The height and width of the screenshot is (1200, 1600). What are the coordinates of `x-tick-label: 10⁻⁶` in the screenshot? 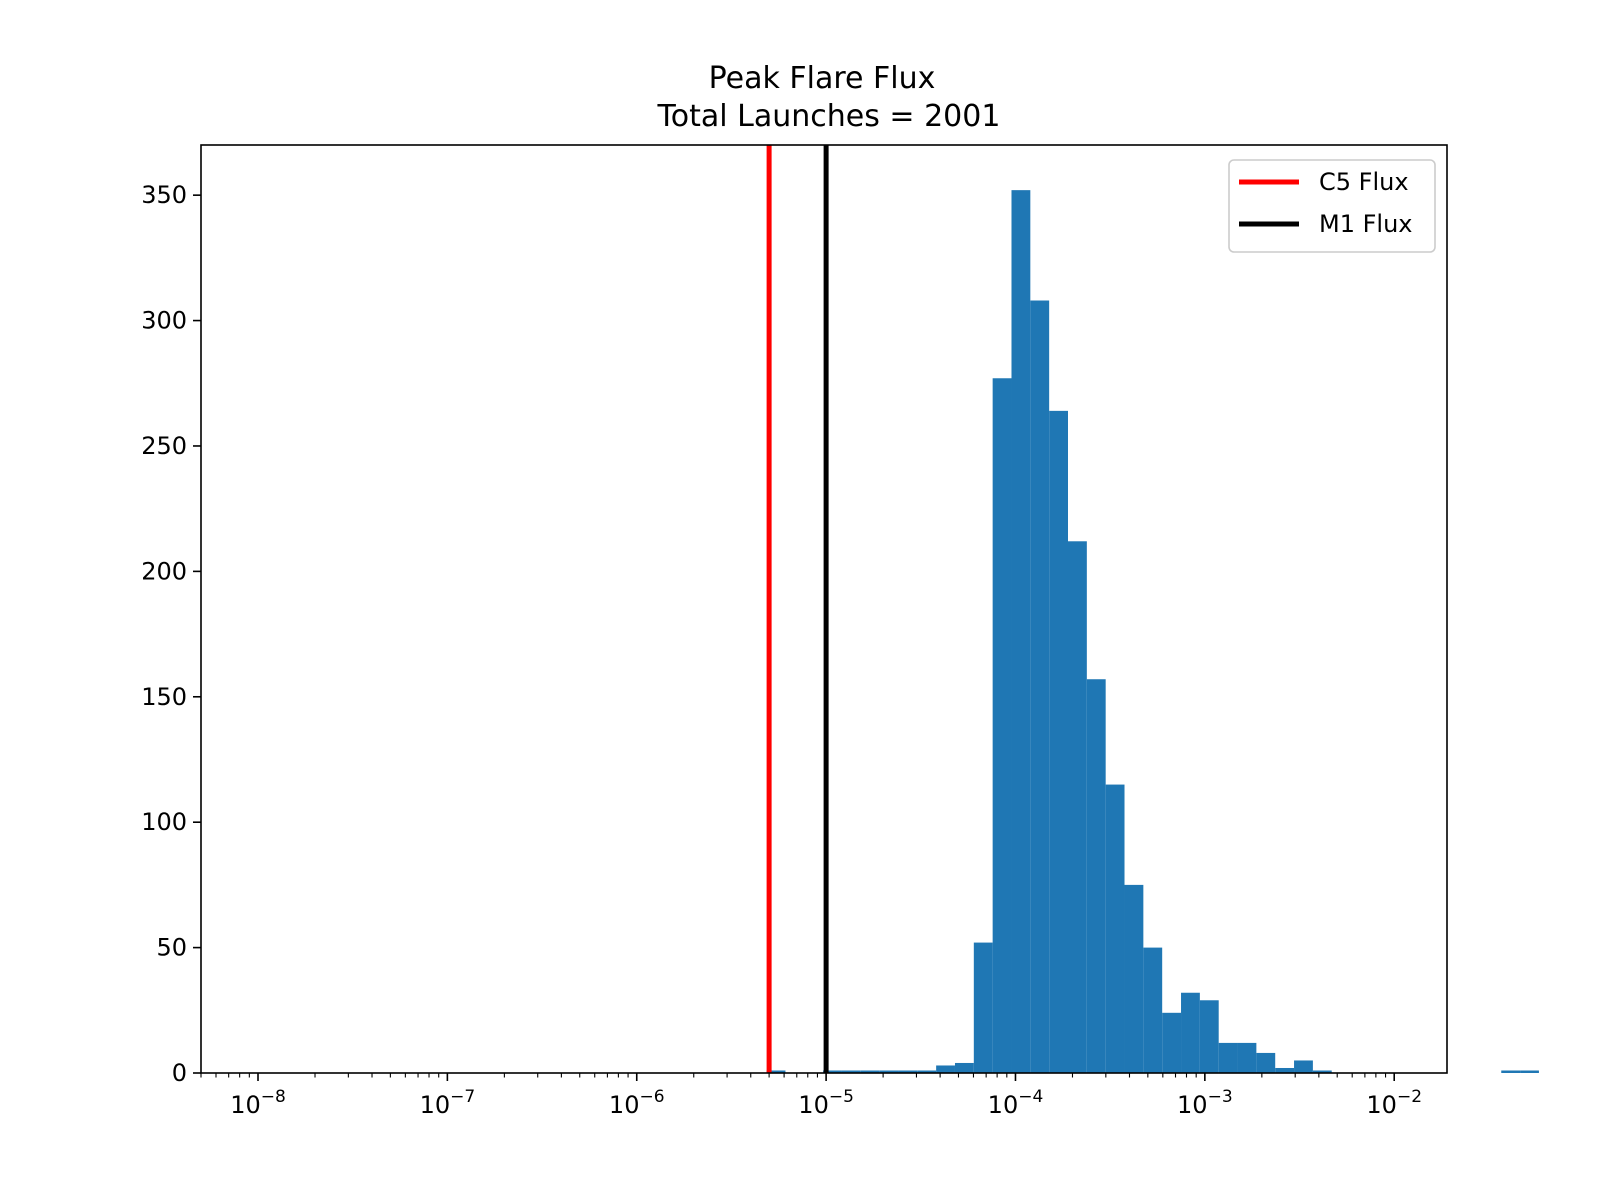 It's located at (637, 1103).